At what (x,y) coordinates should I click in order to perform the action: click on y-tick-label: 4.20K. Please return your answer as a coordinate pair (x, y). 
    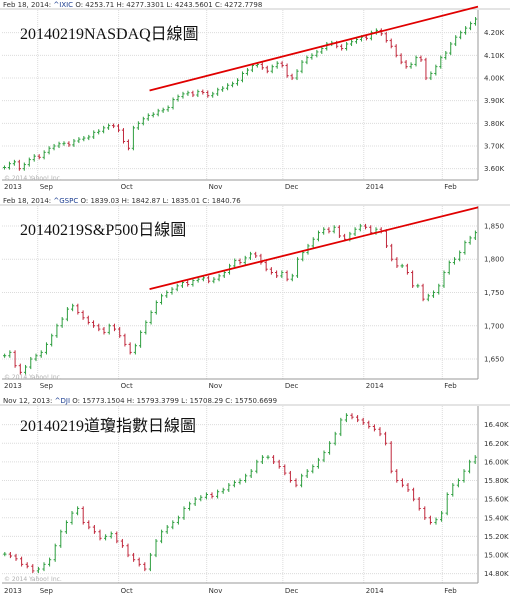
    Looking at the image, I should click on (494, 33).